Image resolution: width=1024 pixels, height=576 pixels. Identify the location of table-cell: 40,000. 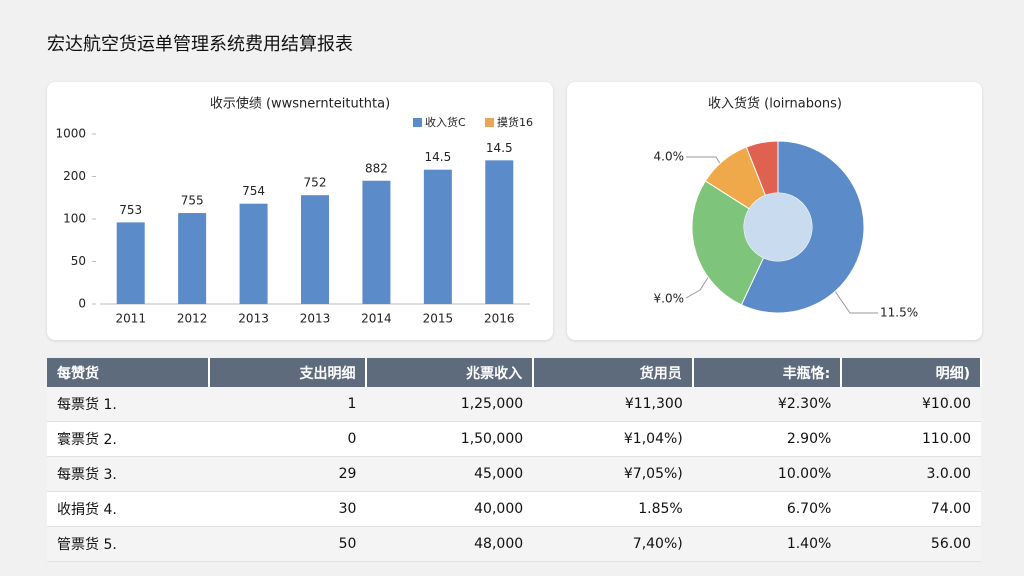
(450, 509).